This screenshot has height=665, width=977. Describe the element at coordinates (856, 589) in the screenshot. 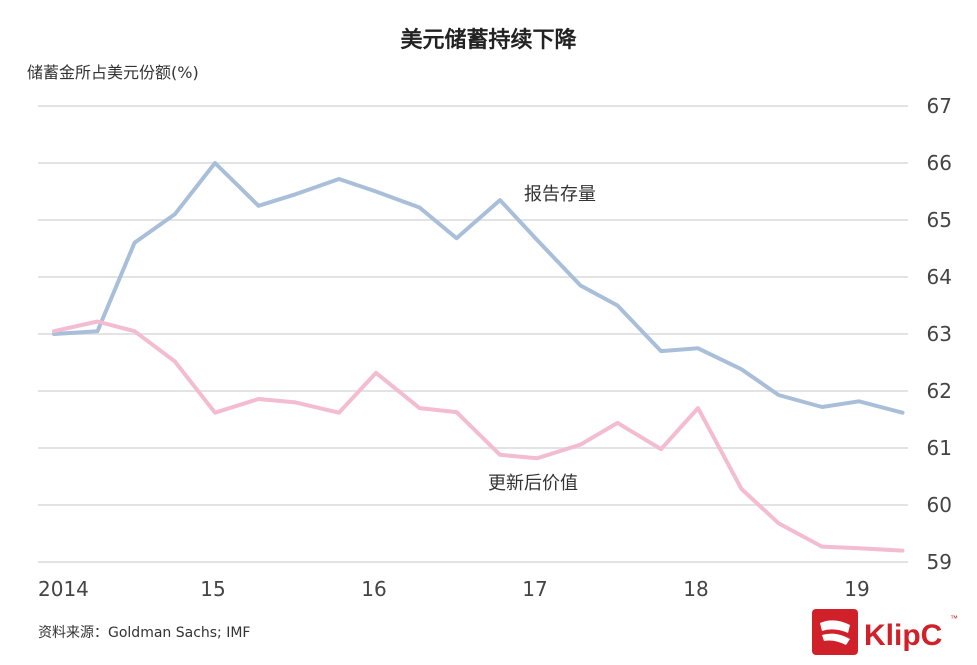

I see `x-tick-19: 19` at that location.